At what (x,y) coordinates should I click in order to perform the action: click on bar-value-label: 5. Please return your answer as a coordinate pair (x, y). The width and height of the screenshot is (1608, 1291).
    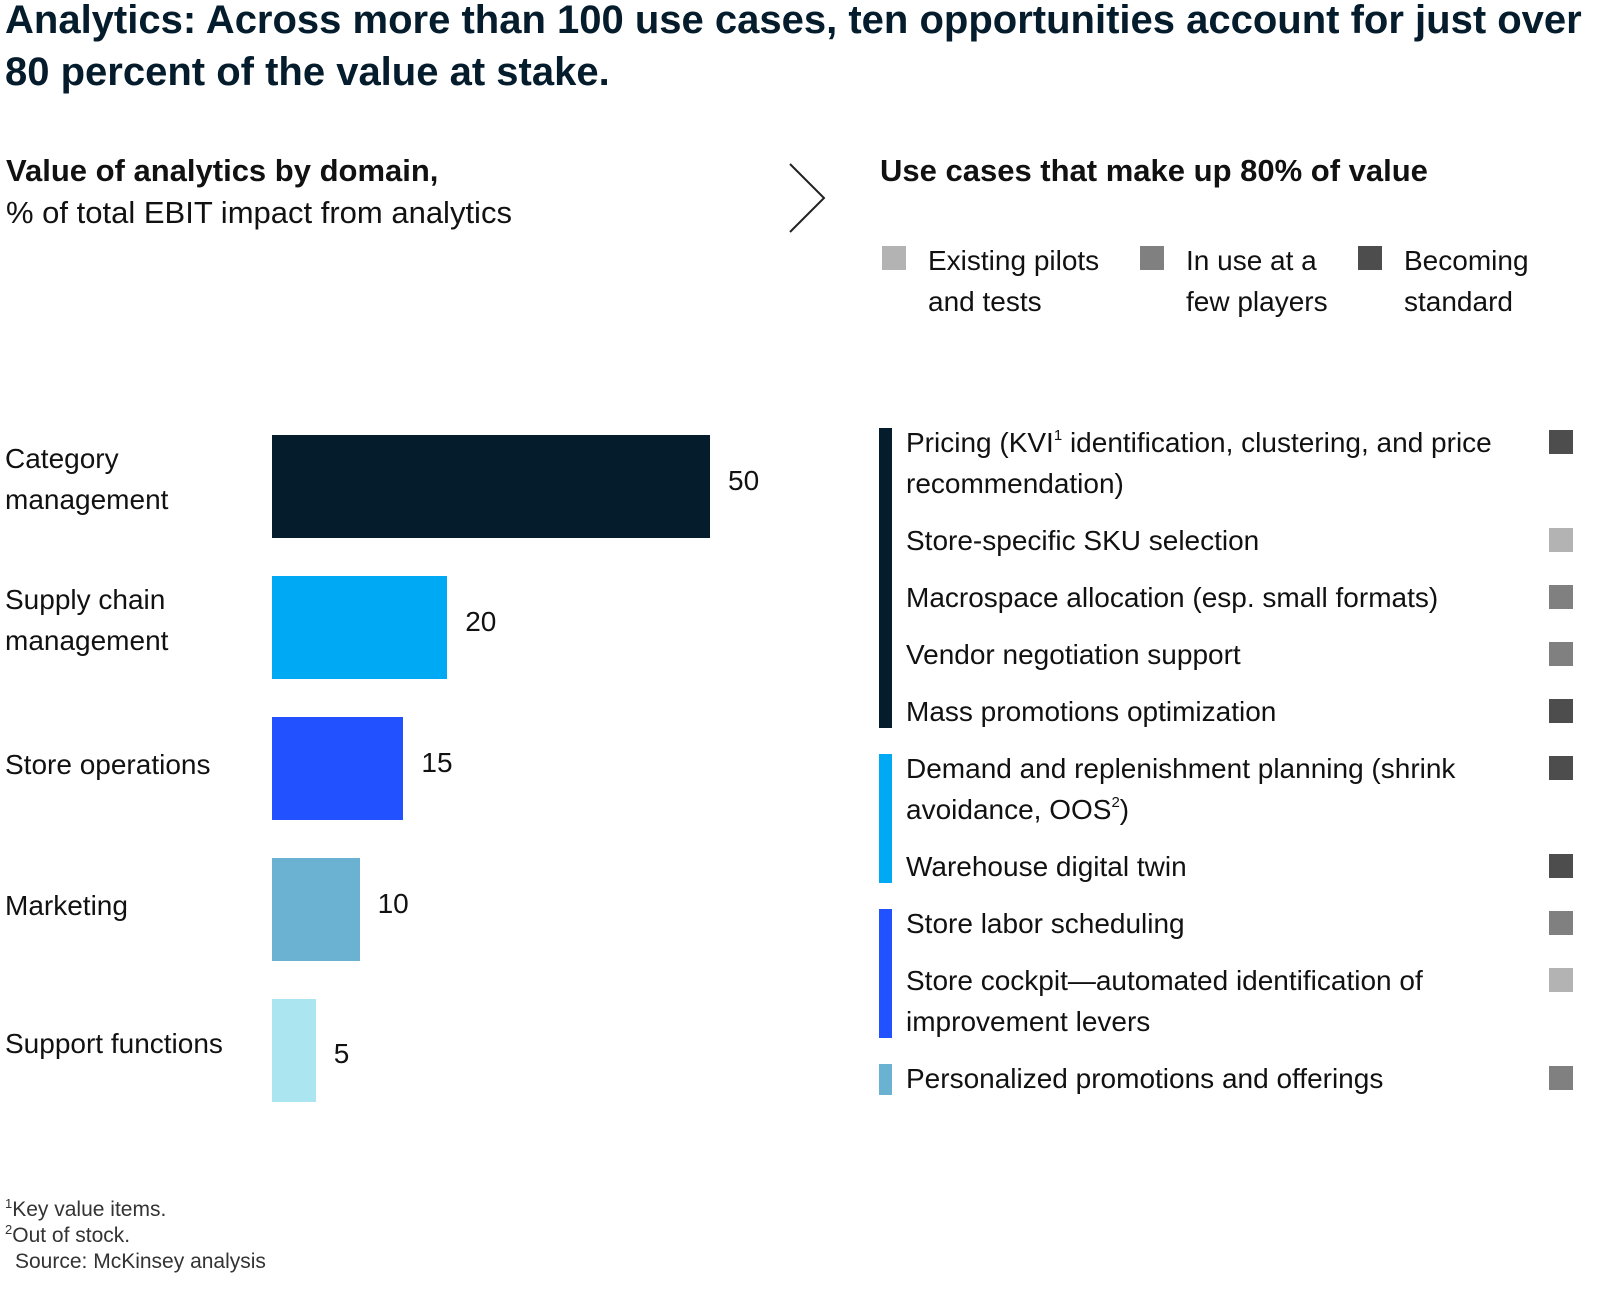
    Looking at the image, I should click on (341, 1053).